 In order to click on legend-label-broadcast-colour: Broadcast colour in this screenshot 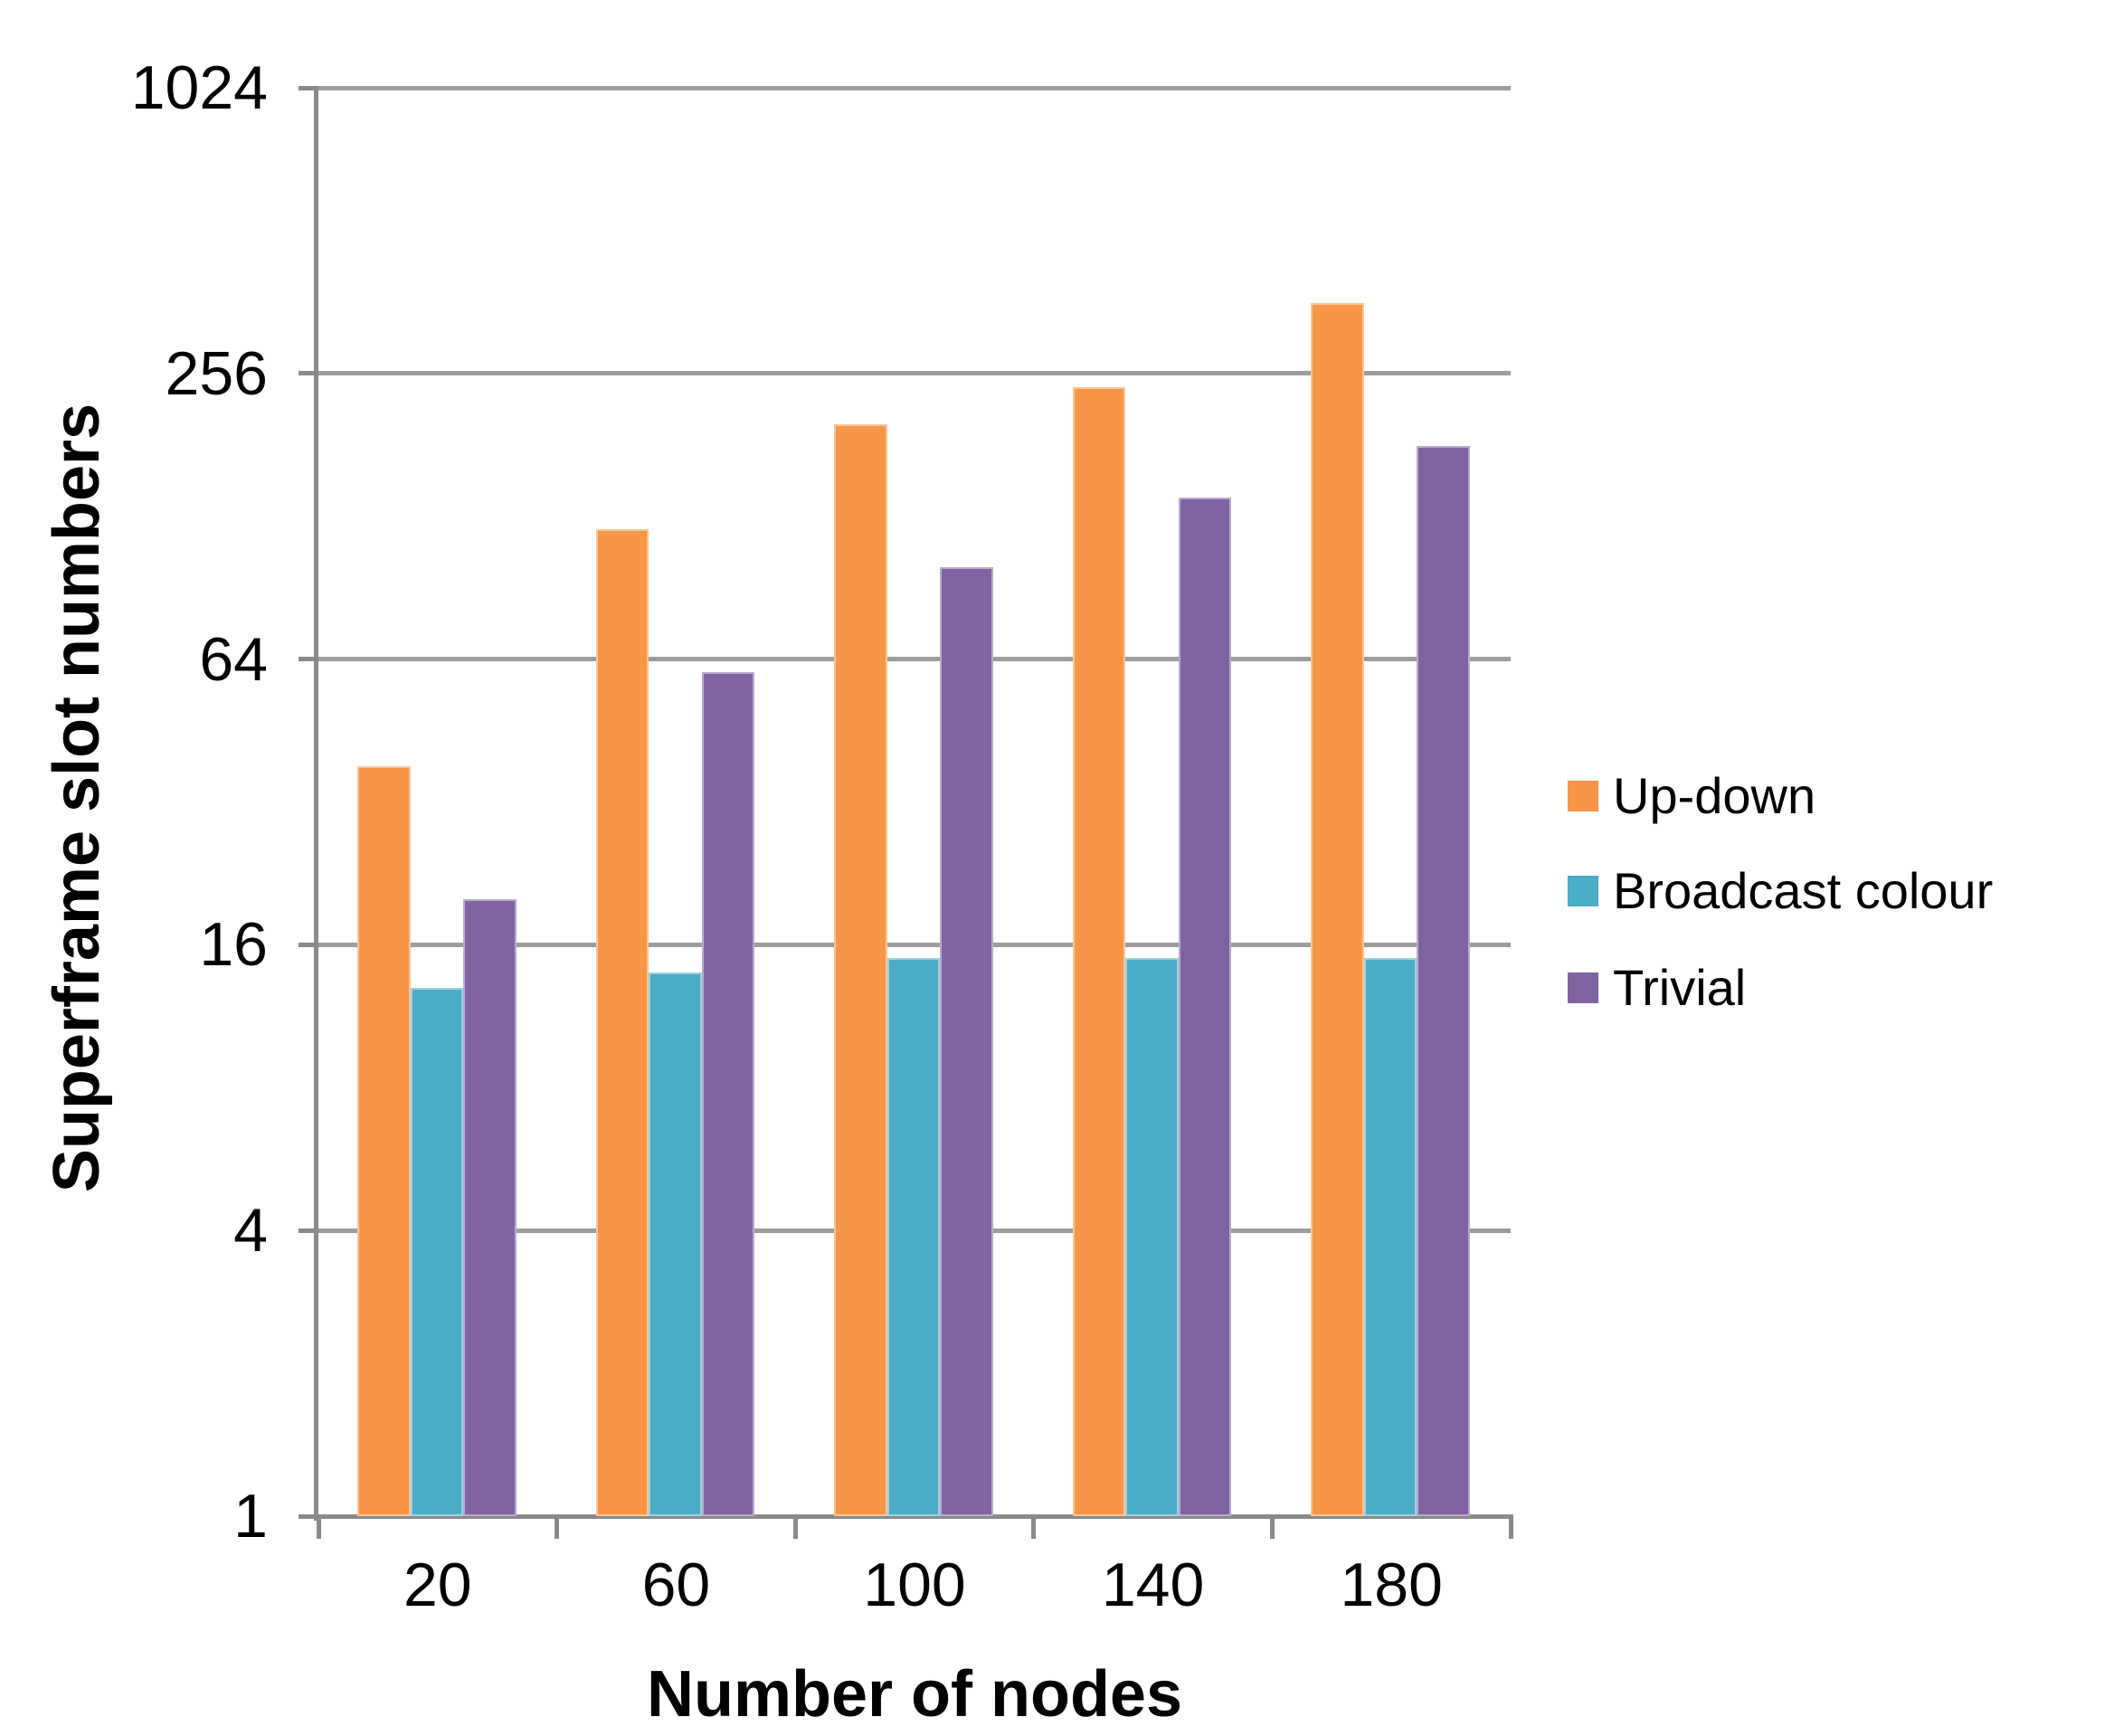, I will do `click(1804, 890)`.